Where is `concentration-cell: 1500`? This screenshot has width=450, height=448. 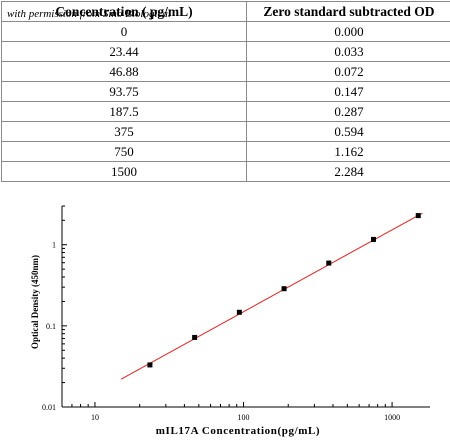 concentration-cell: 1500 is located at coordinates (124, 171).